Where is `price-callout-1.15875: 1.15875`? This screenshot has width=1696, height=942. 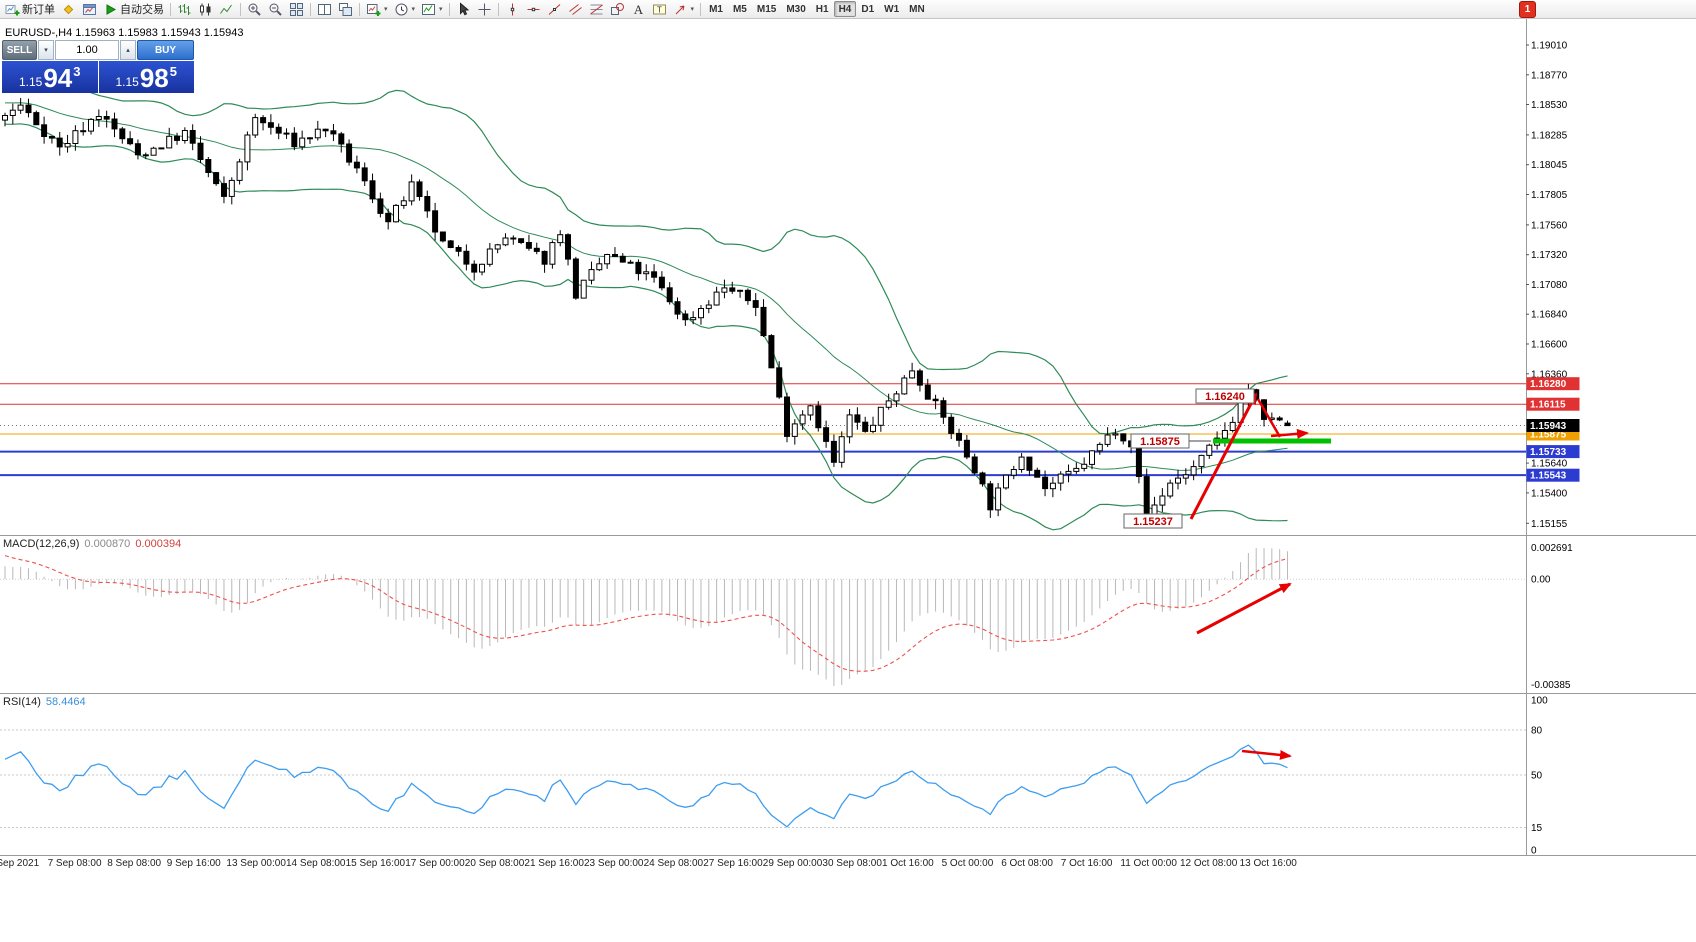 price-callout-1.15875: 1.15875 is located at coordinates (1170, 441).